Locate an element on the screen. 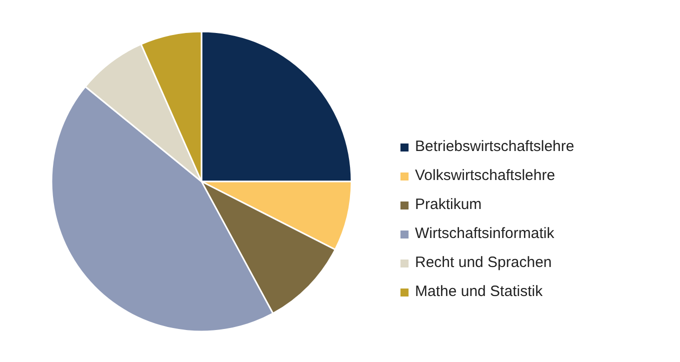 The height and width of the screenshot is (362, 680). legend-label: Praktikum is located at coordinates (448, 204).